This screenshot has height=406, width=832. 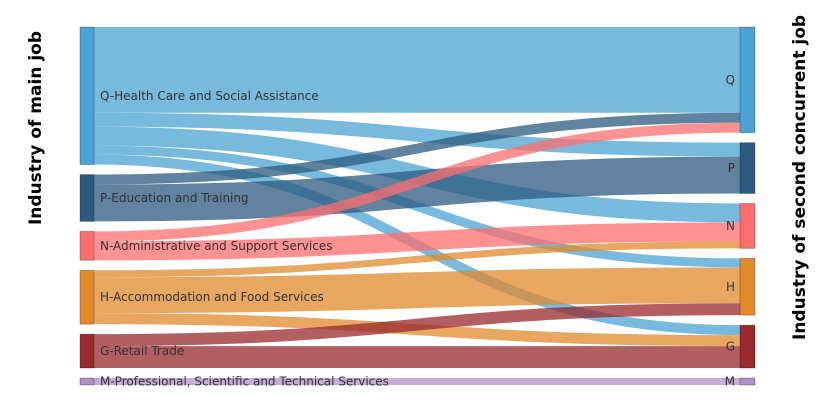 I want to click on link-P-to-Q, so click(x=417, y=148).